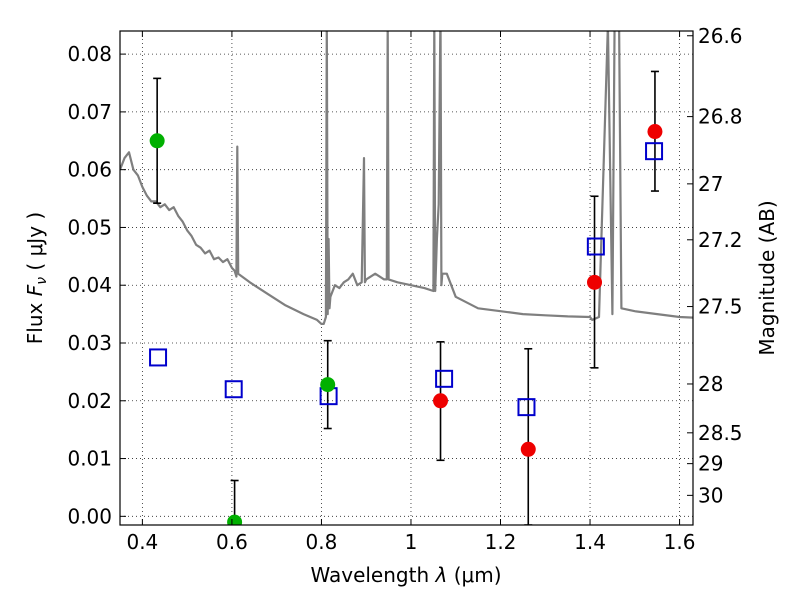  I want to click on y2-tick-label: 29, so click(710, 464).